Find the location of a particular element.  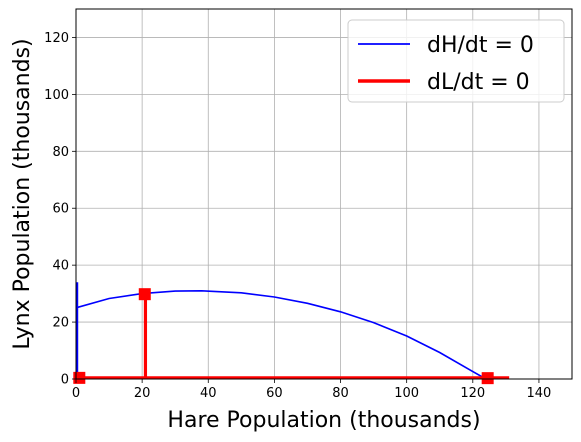

x-tick-label: 100 is located at coordinates (406, 393).